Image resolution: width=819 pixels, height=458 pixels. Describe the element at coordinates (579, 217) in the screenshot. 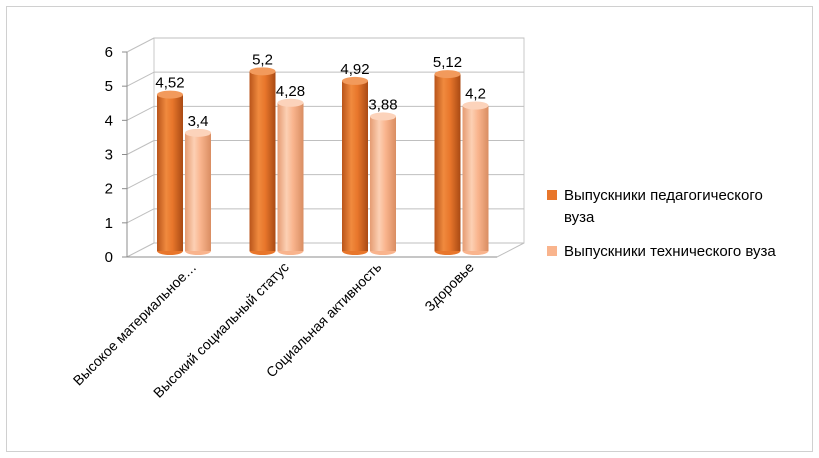

I see `legend-label-line: вуза` at that location.